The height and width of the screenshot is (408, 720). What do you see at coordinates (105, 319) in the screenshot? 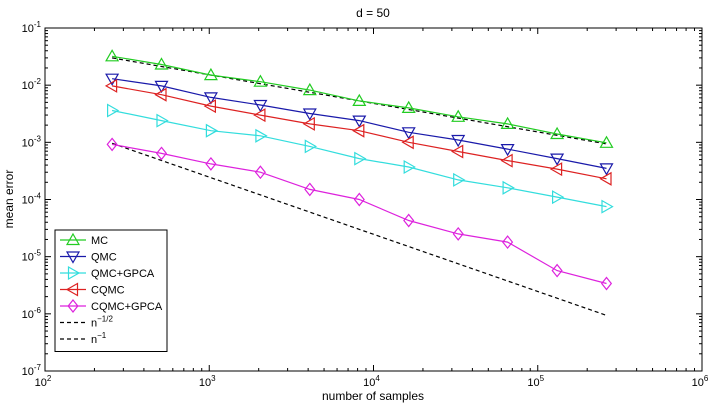
I see `legend-label-exp: −1/2` at bounding box center [105, 319].